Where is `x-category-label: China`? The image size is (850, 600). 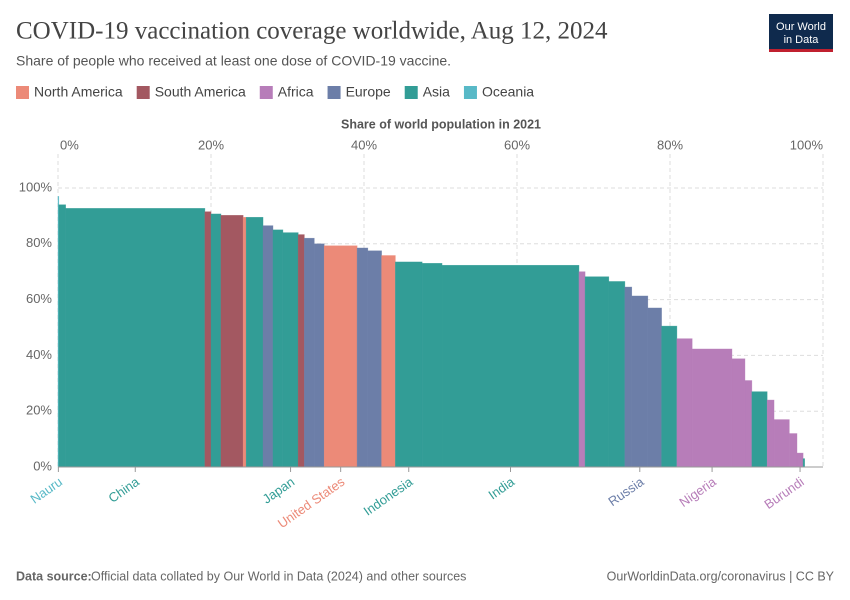 x-category-label: China is located at coordinates (124, 490).